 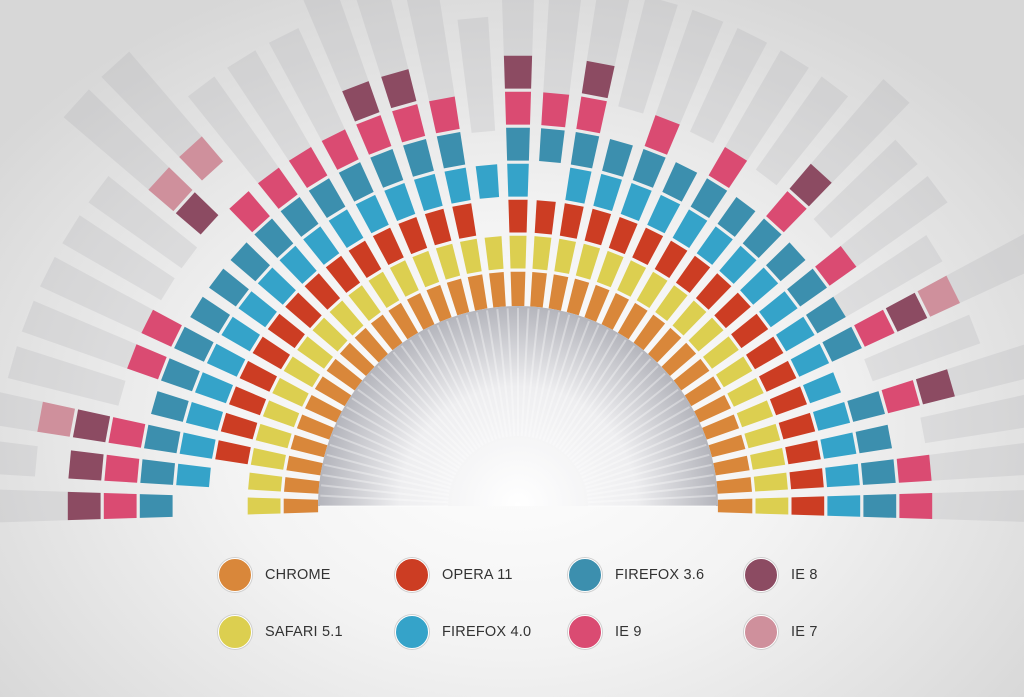 I want to click on legend-label: CHROME, so click(x=298, y=575).